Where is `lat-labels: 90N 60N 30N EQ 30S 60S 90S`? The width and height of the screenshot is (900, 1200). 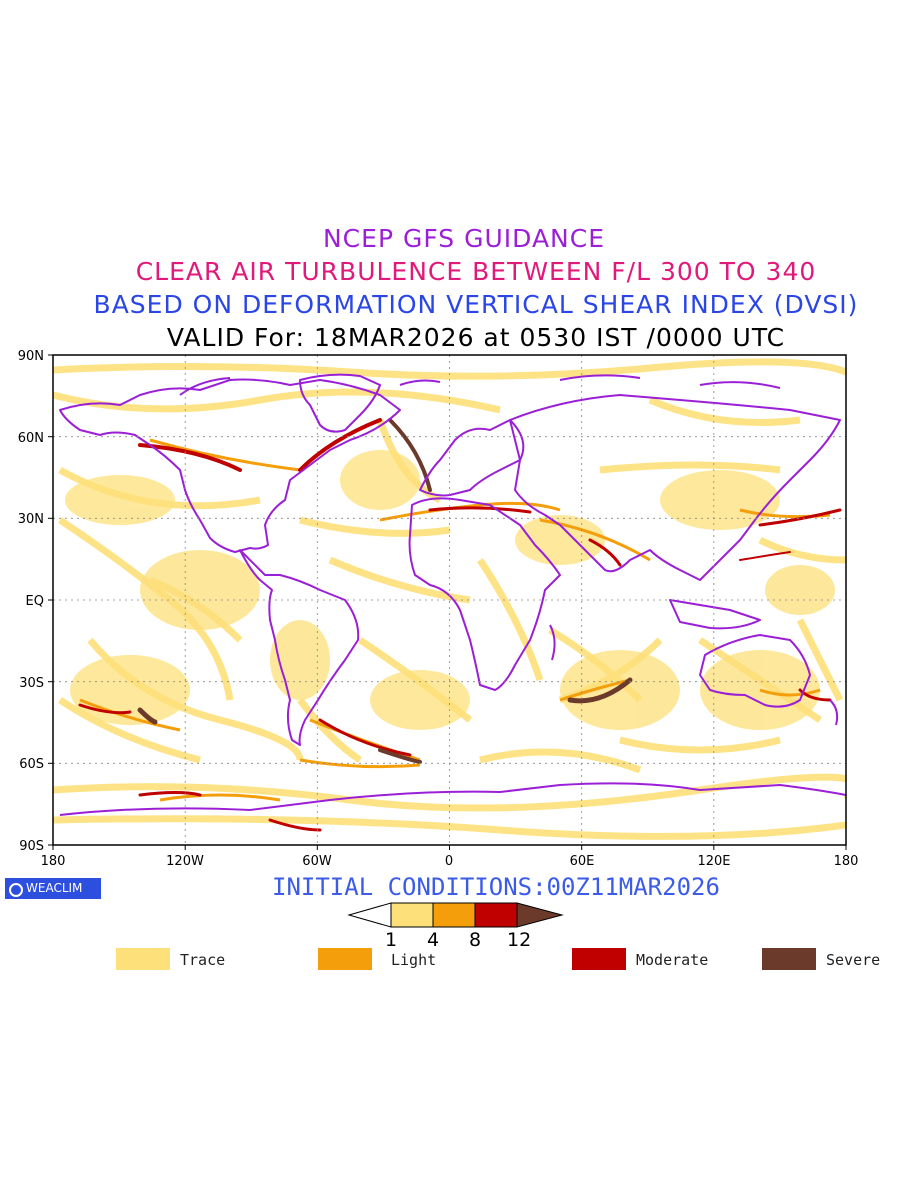
lat-labels: 90N 60N 30N EQ 30S 60S 90S is located at coordinates (31, 601).